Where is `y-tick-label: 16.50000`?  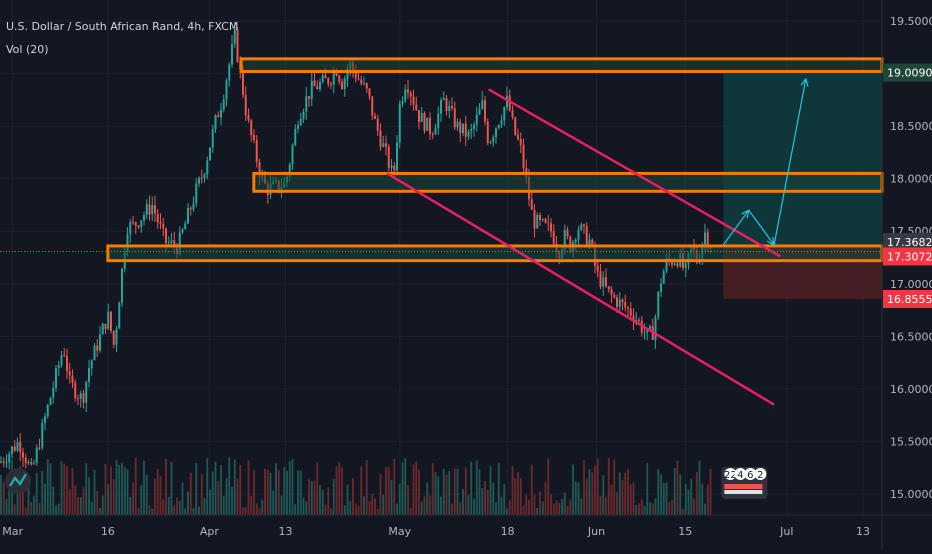 y-tick-label: 16.50000 is located at coordinates (911, 336).